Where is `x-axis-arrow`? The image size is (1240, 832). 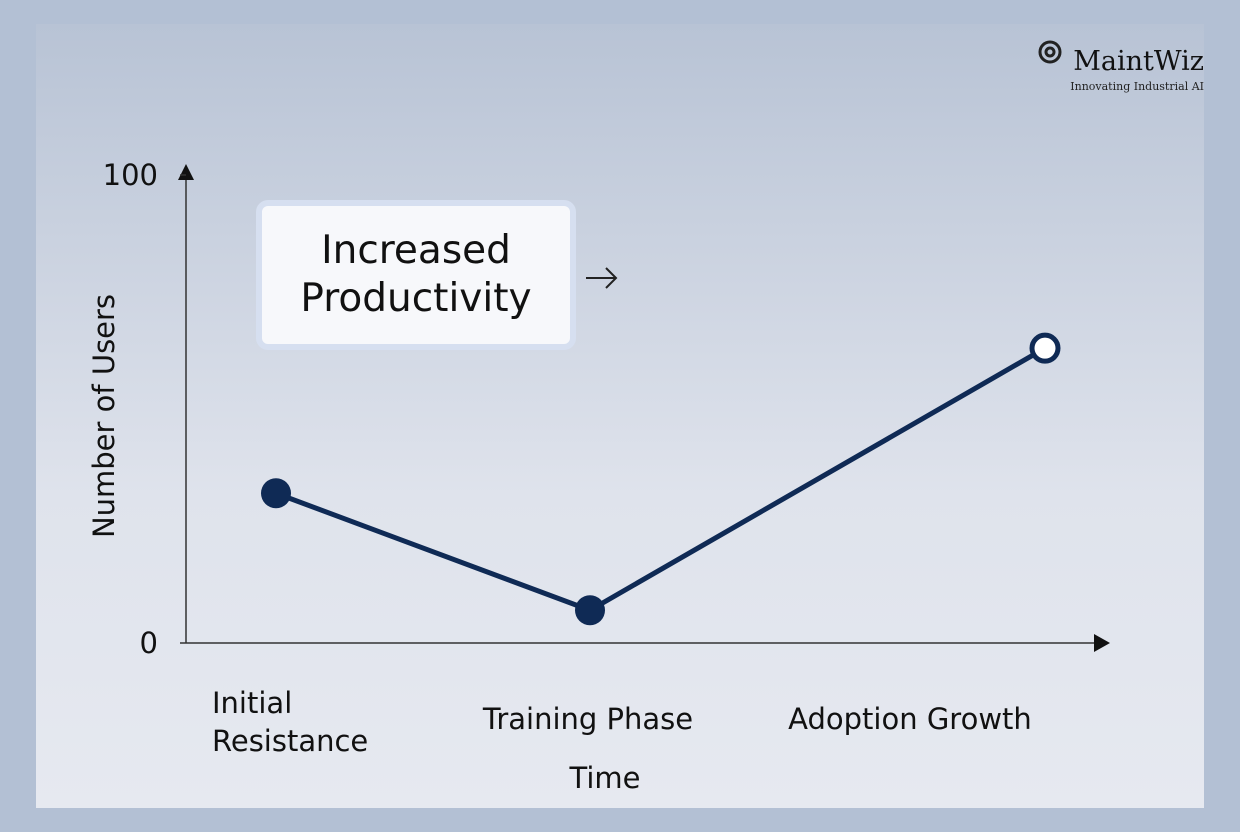 x-axis-arrow is located at coordinates (1102, 643).